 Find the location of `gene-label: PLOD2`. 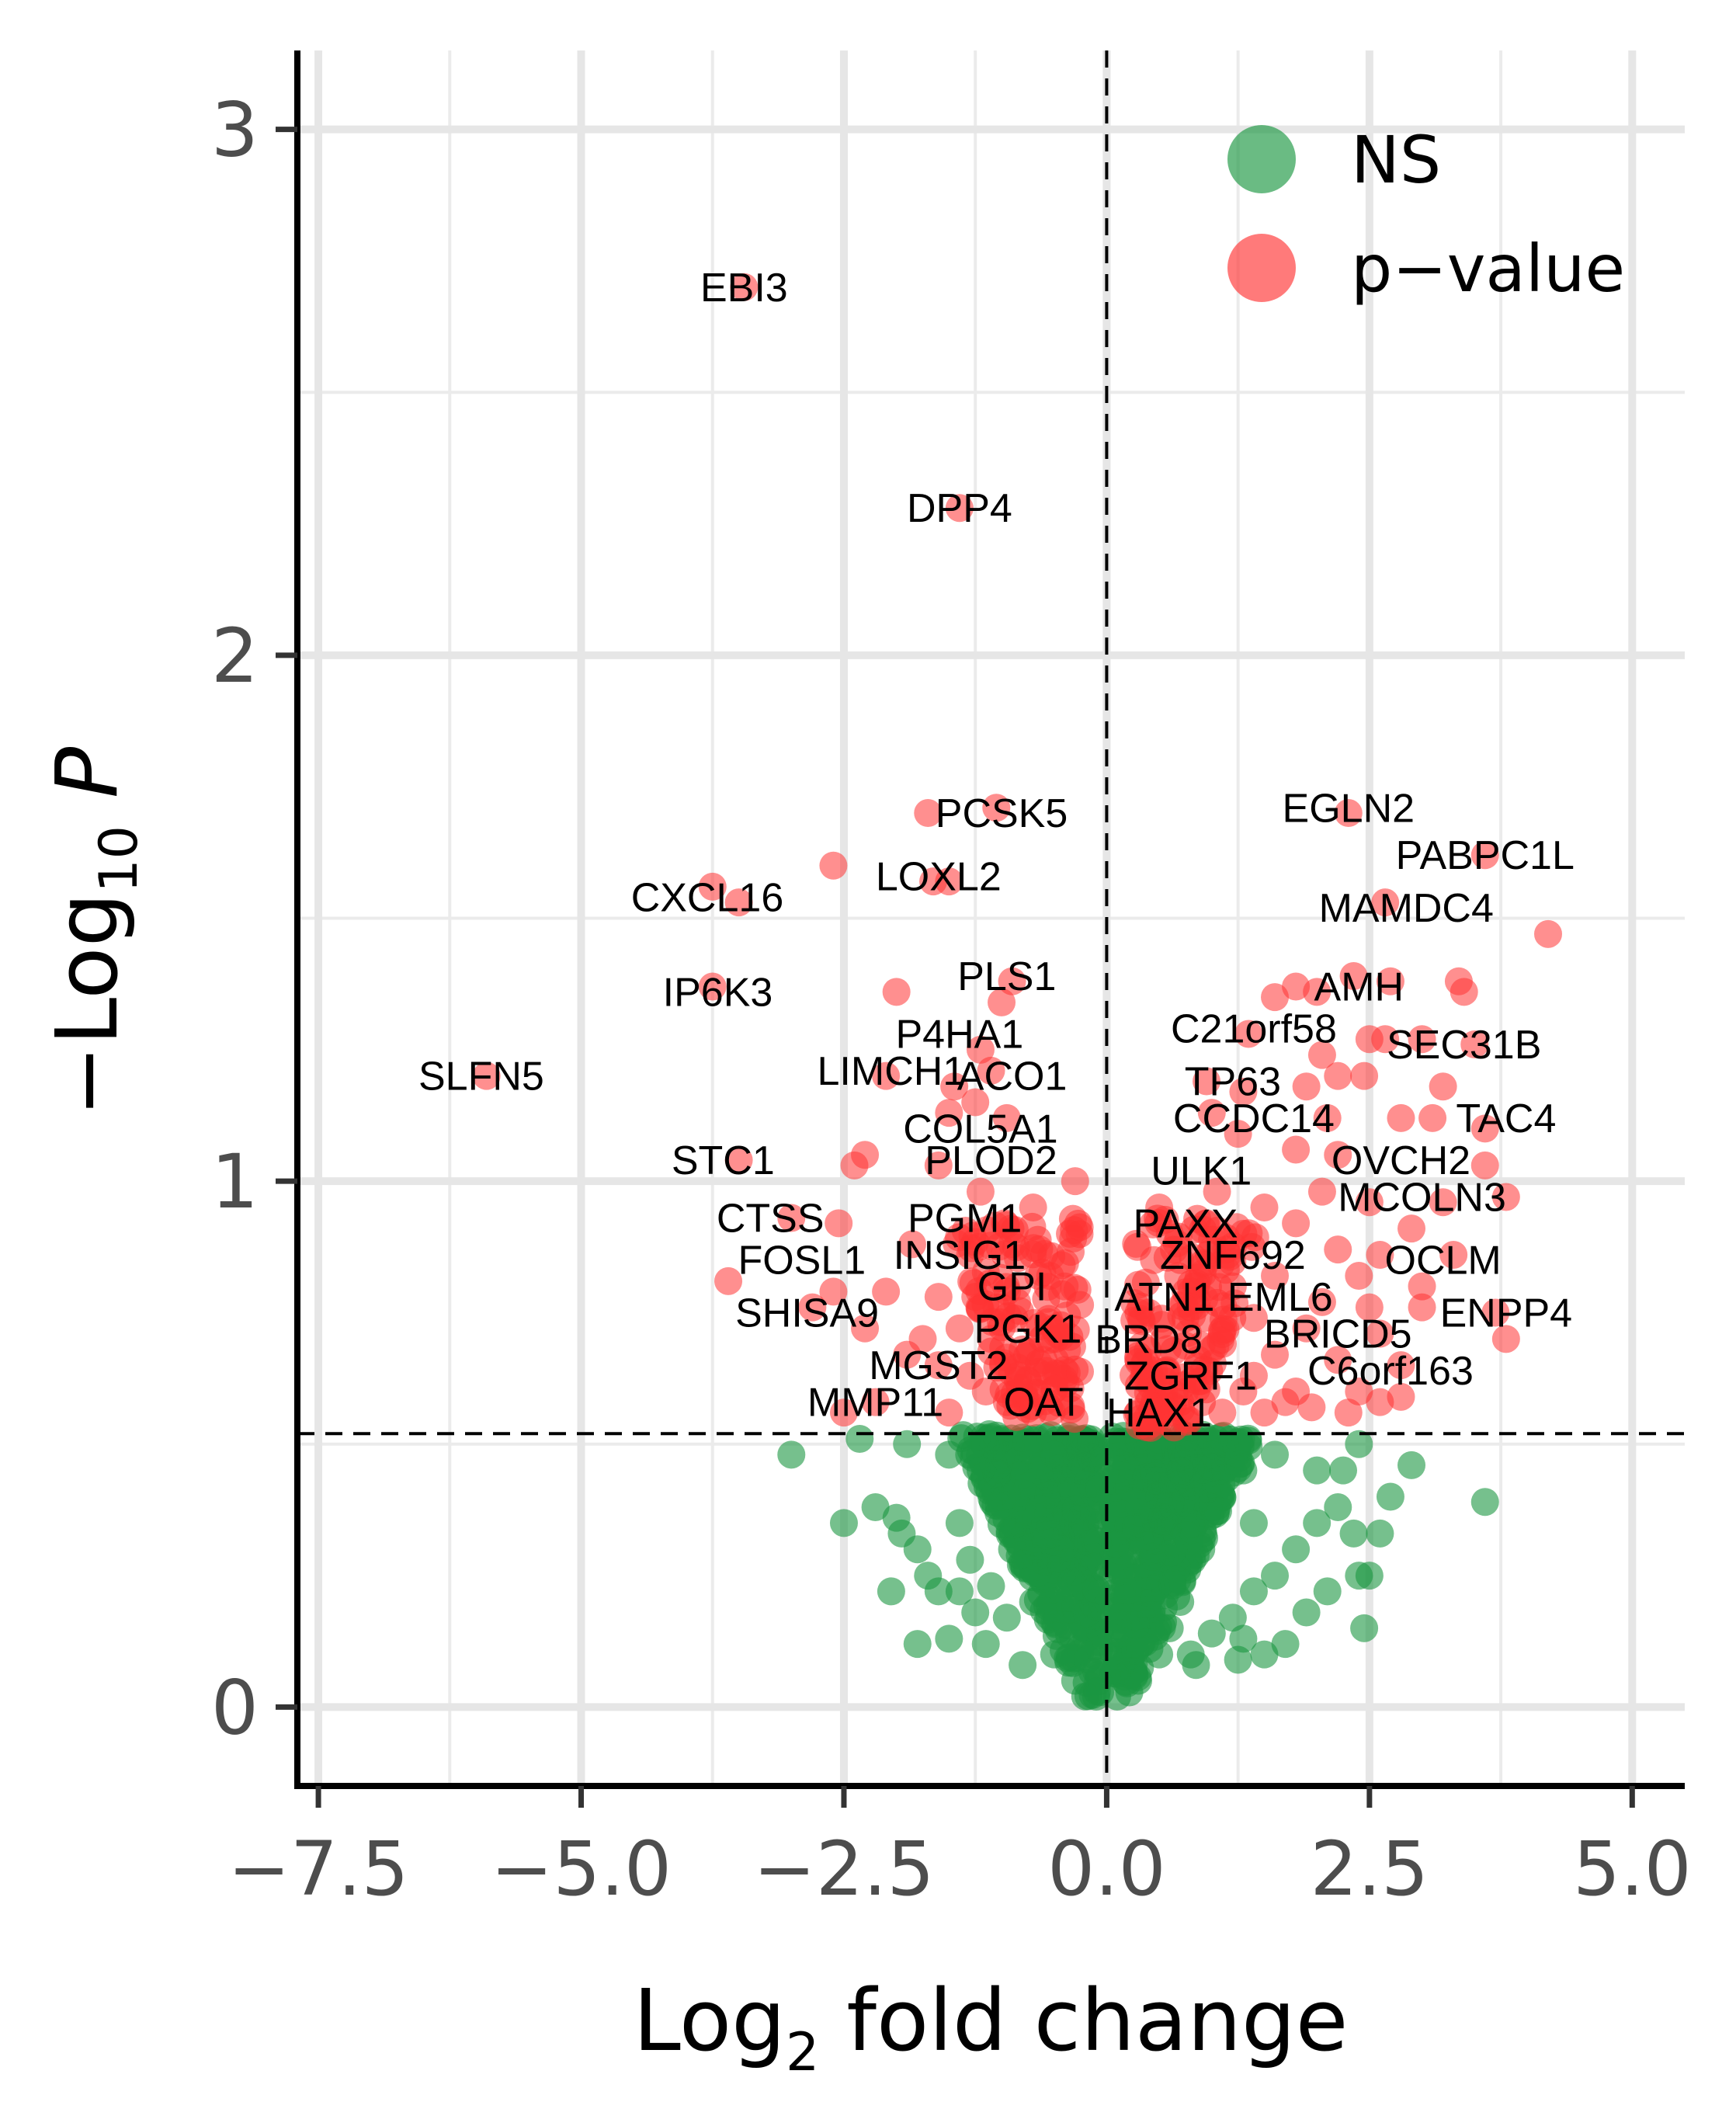

gene-label: PLOD2 is located at coordinates (991, 1160).